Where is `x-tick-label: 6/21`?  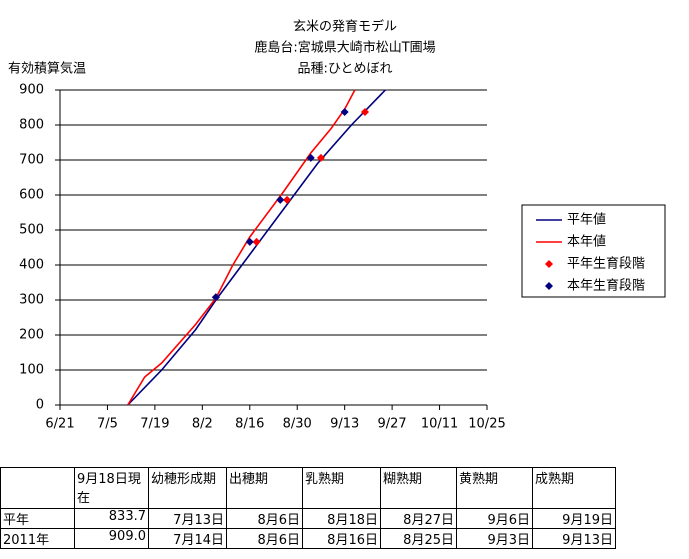
x-tick-label: 6/21 is located at coordinates (59, 424).